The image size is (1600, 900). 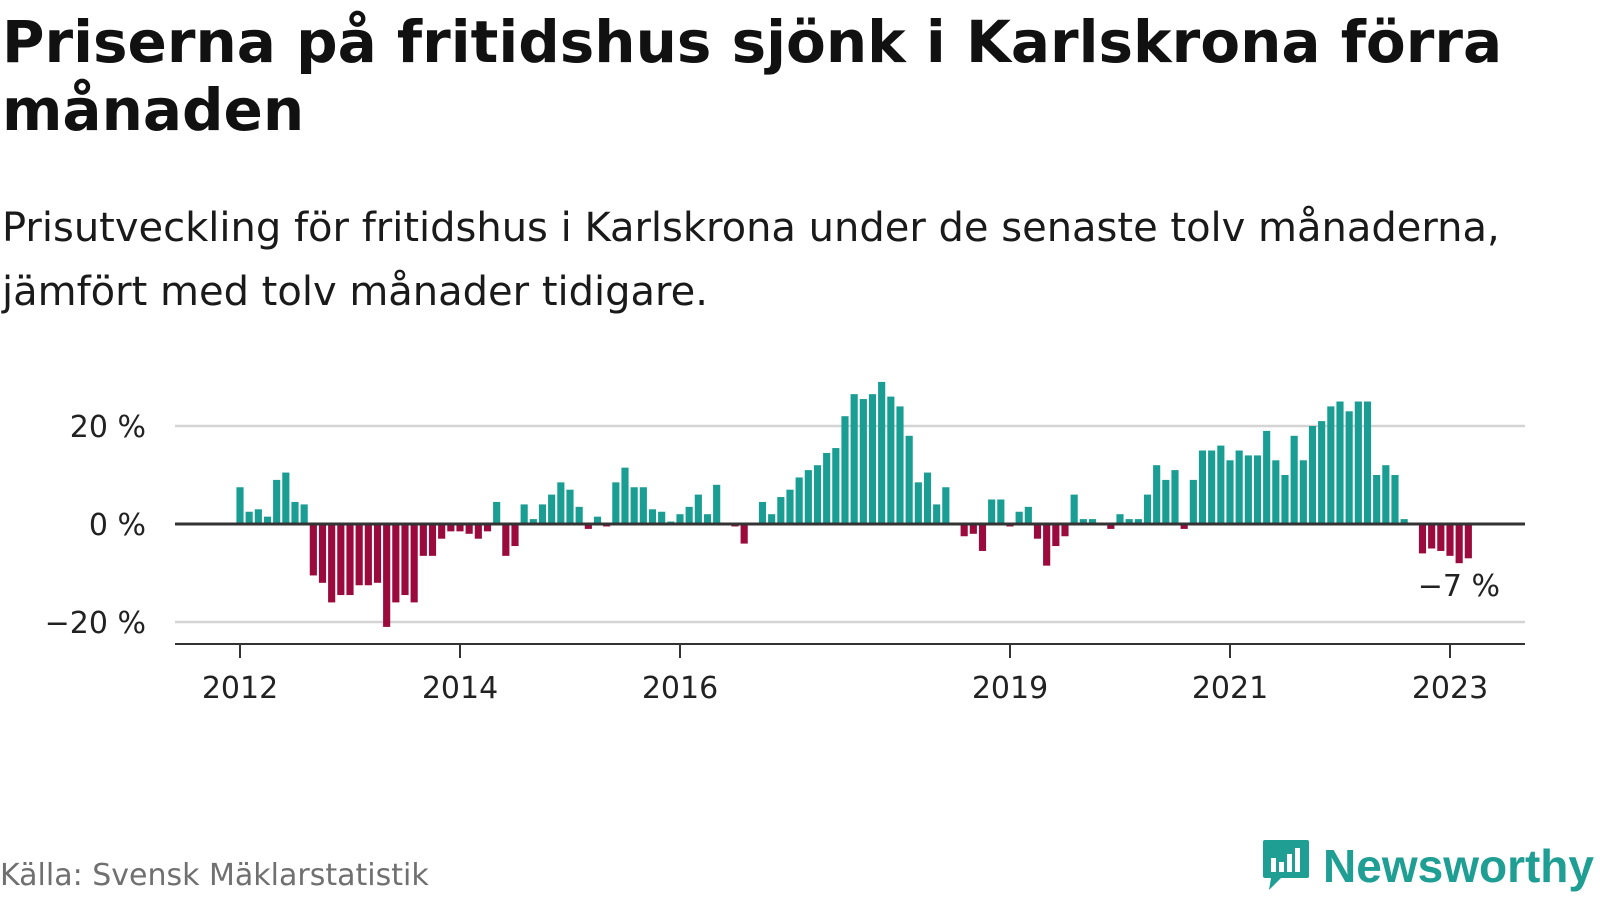 What do you see at coordinates (240, 688) in the screenshot?
I see `x-tick-label: 2012` at bounding box center [240, 688].